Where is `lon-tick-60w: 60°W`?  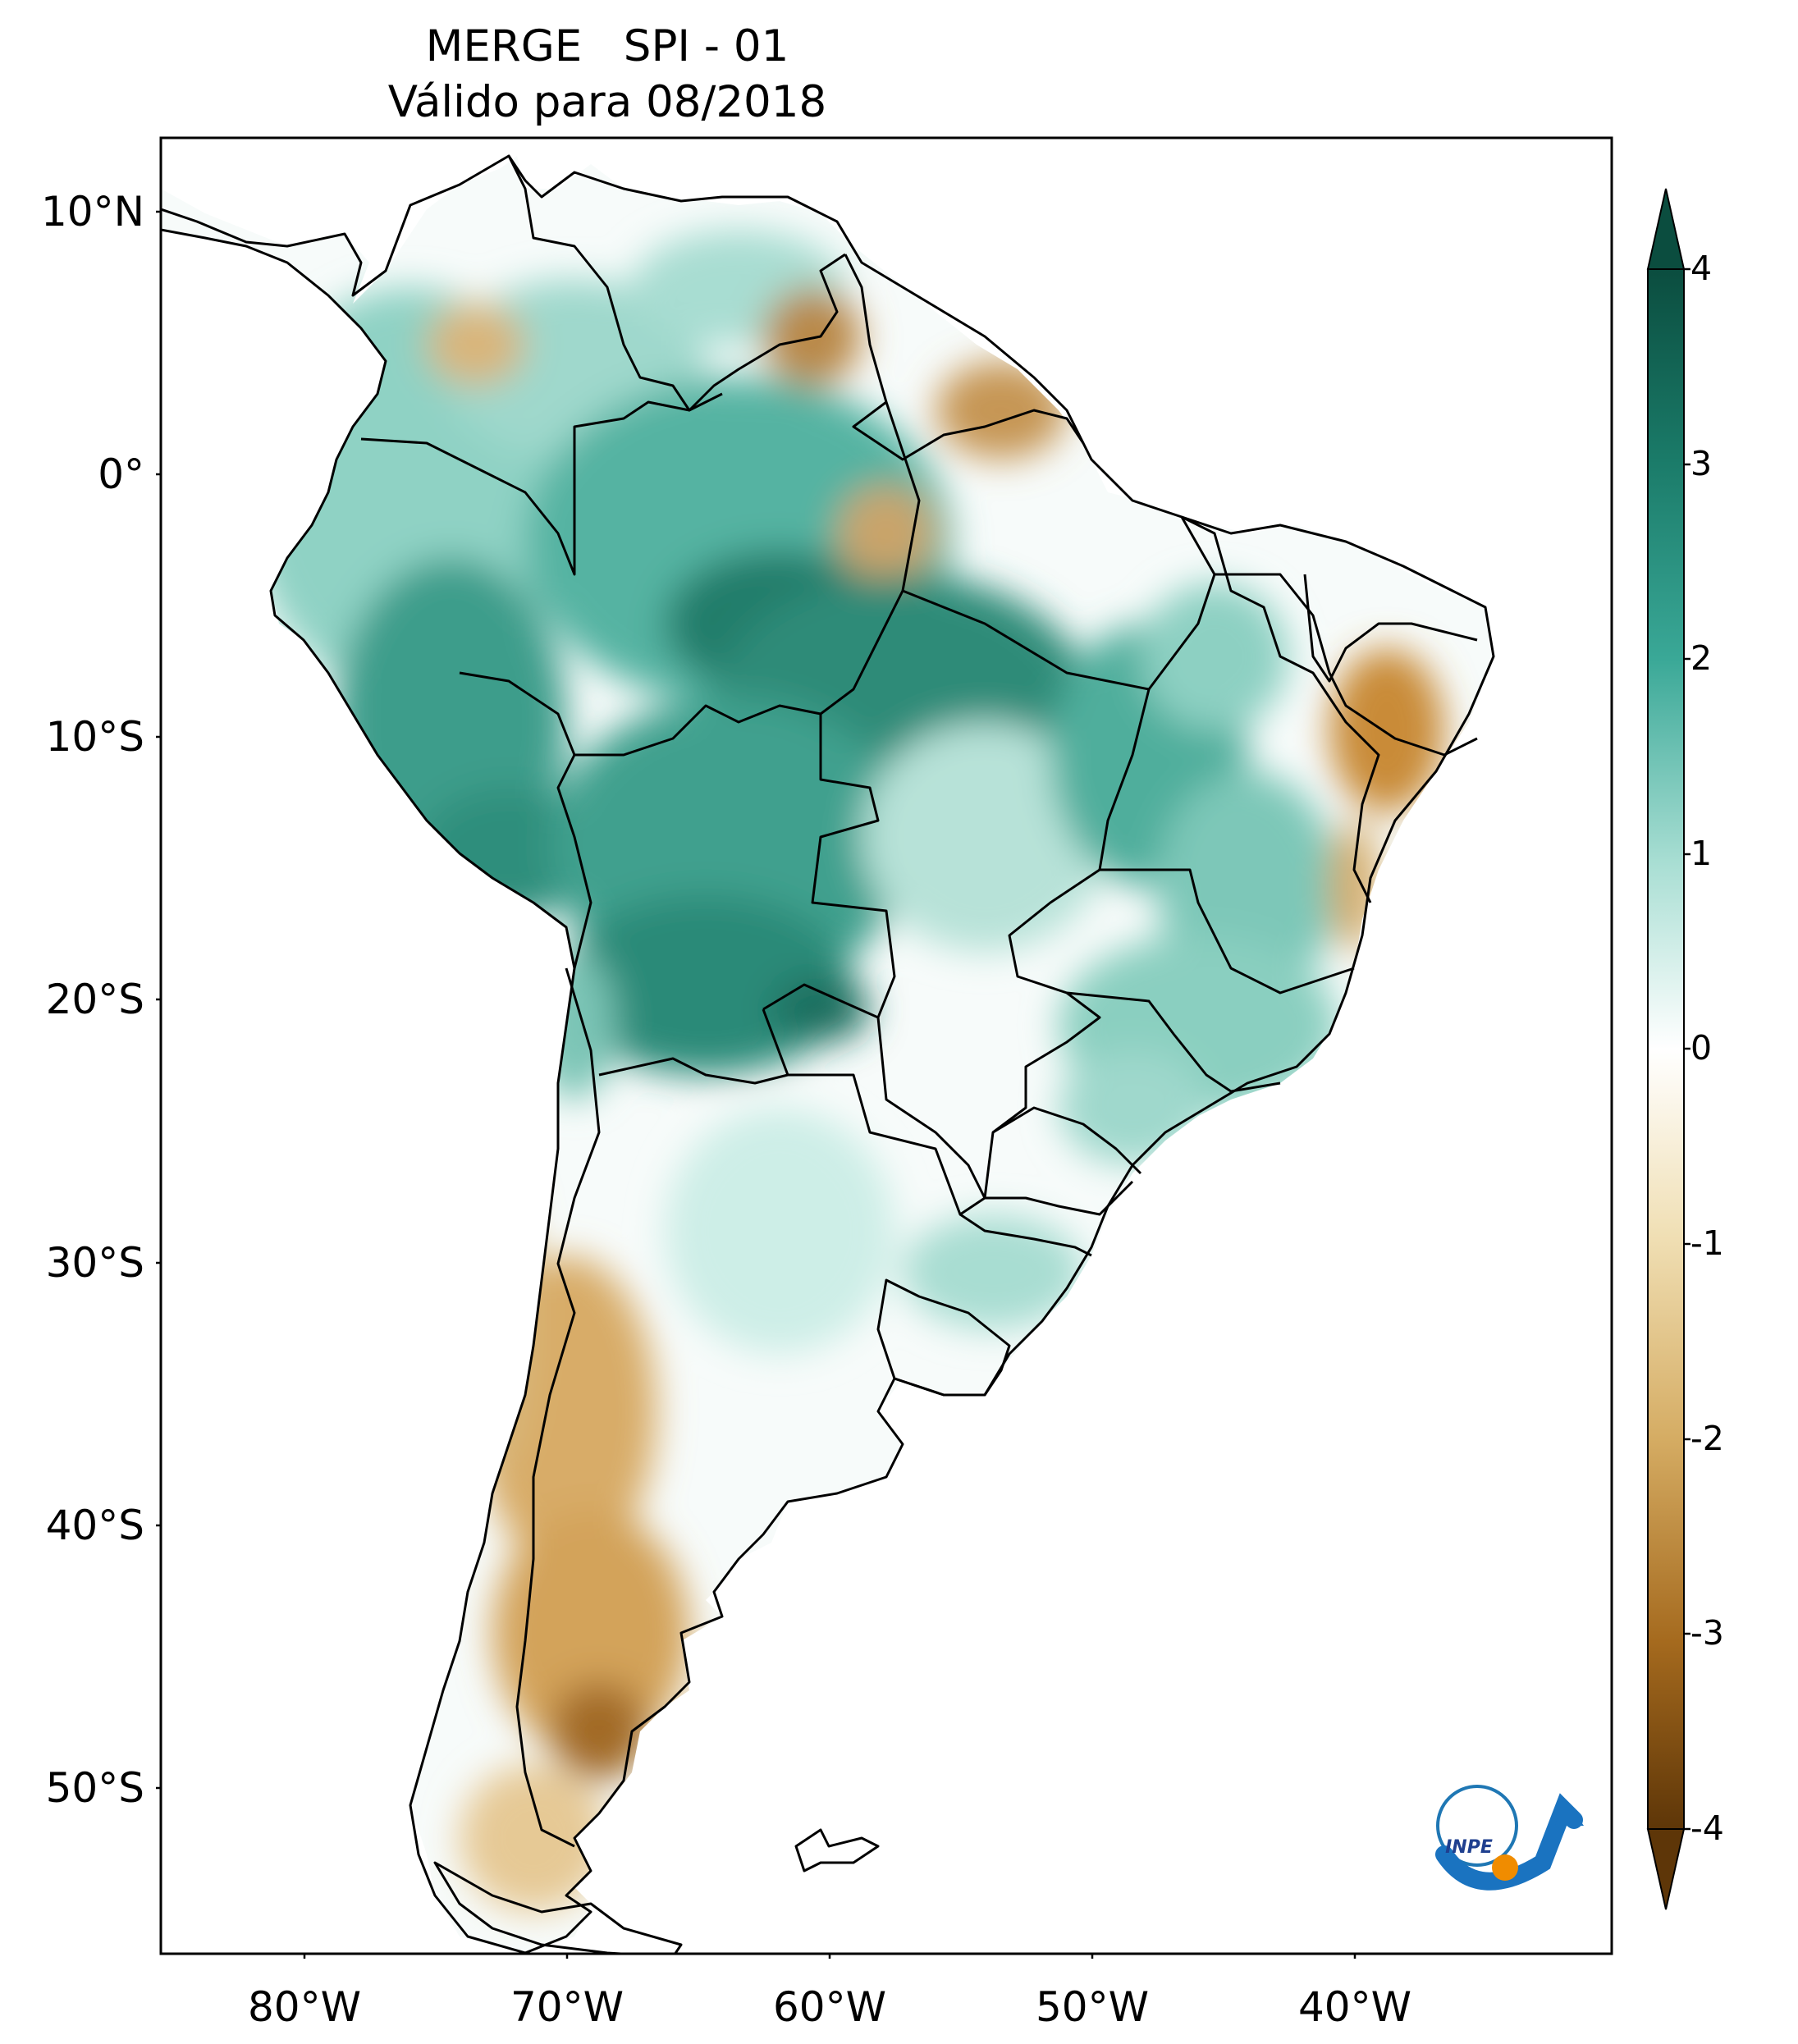
lon-tick-60w: 60°W is located at coordinates (829, 2007).